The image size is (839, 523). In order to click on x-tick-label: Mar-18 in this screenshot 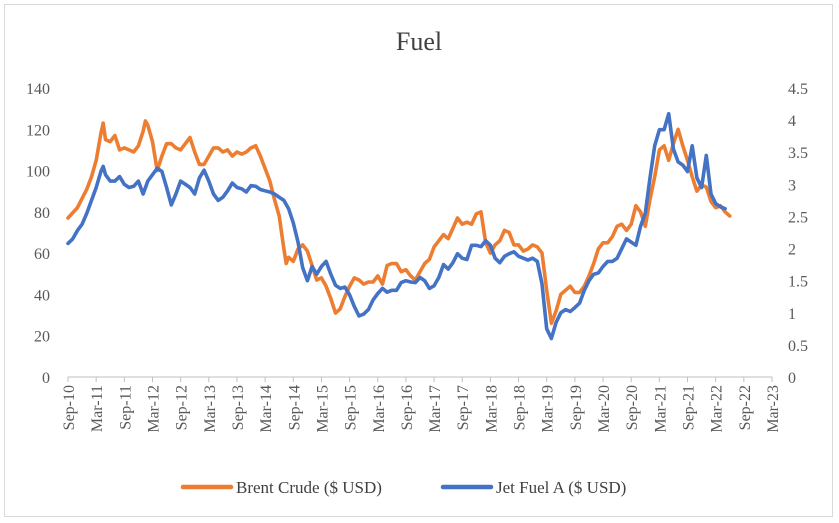, I will do `click(491, 409)`.